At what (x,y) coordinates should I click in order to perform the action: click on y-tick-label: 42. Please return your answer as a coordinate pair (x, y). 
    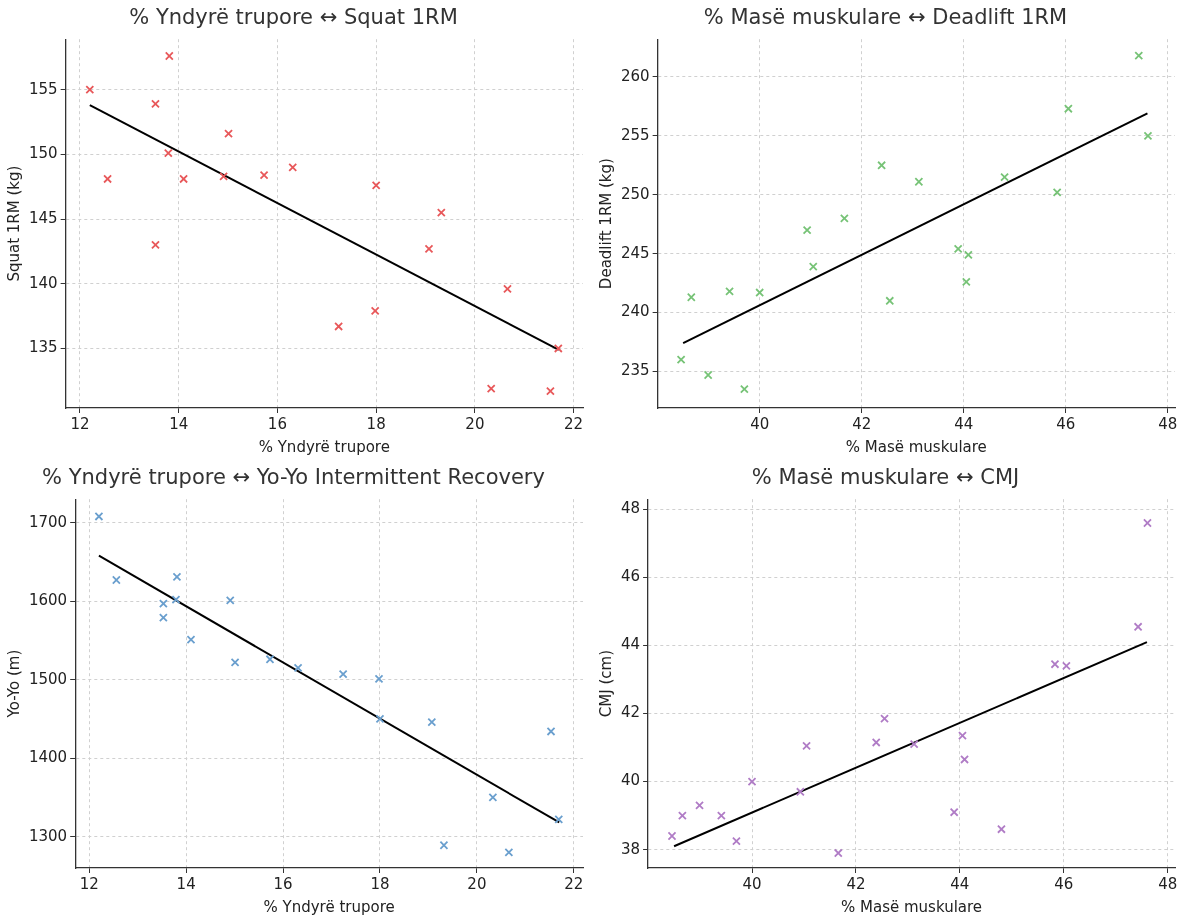
    Looking at the image, I should click on (630, 712).